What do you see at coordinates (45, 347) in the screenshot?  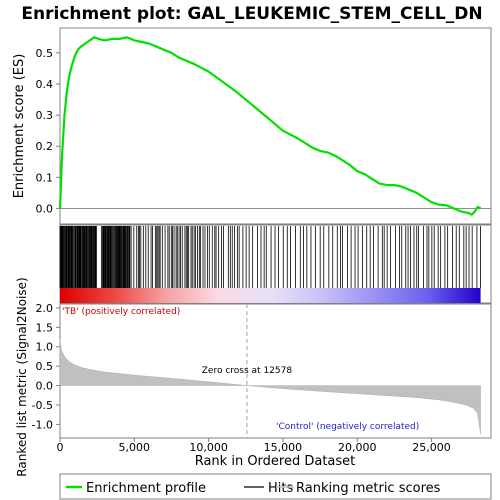 I see `metric-y-tick-label-2: 1.0` at bounding box center [45, 347].